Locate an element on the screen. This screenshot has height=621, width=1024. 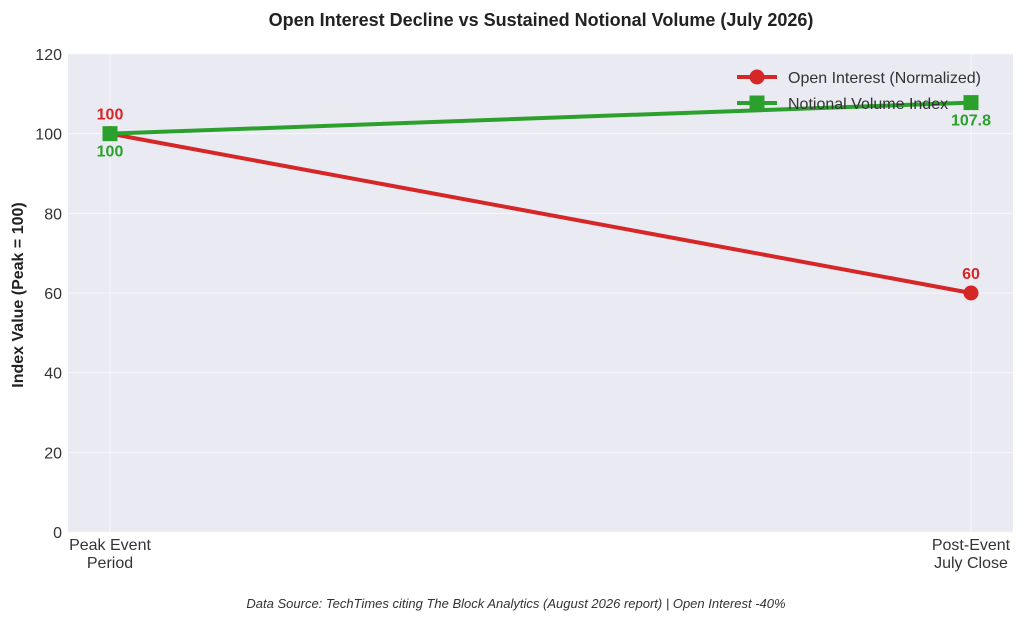
x-tick-label: Post-Event is located at coordinates (971, 545).